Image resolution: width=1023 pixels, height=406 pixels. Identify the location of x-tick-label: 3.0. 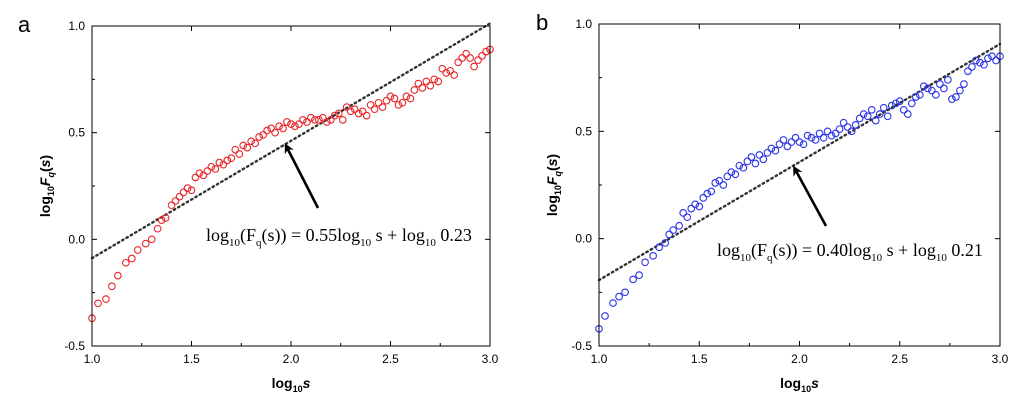
(1000, 359).